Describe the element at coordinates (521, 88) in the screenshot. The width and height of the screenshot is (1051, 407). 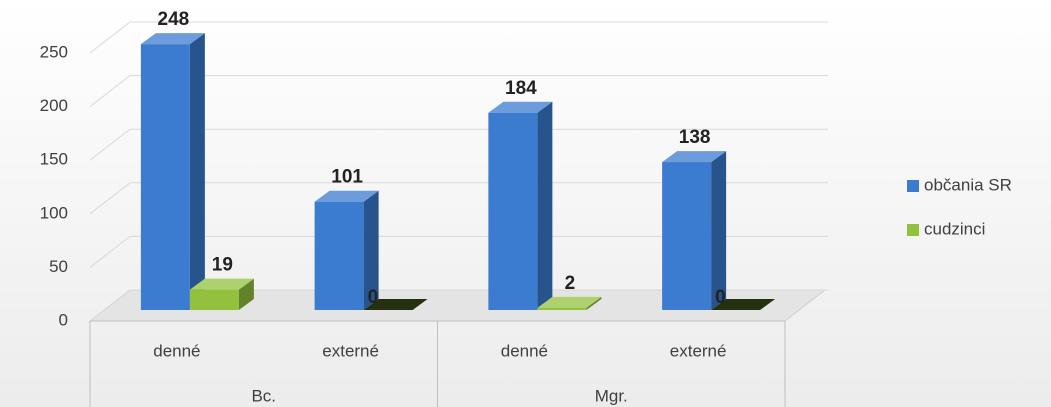
I see `data-label: 184` at that location.